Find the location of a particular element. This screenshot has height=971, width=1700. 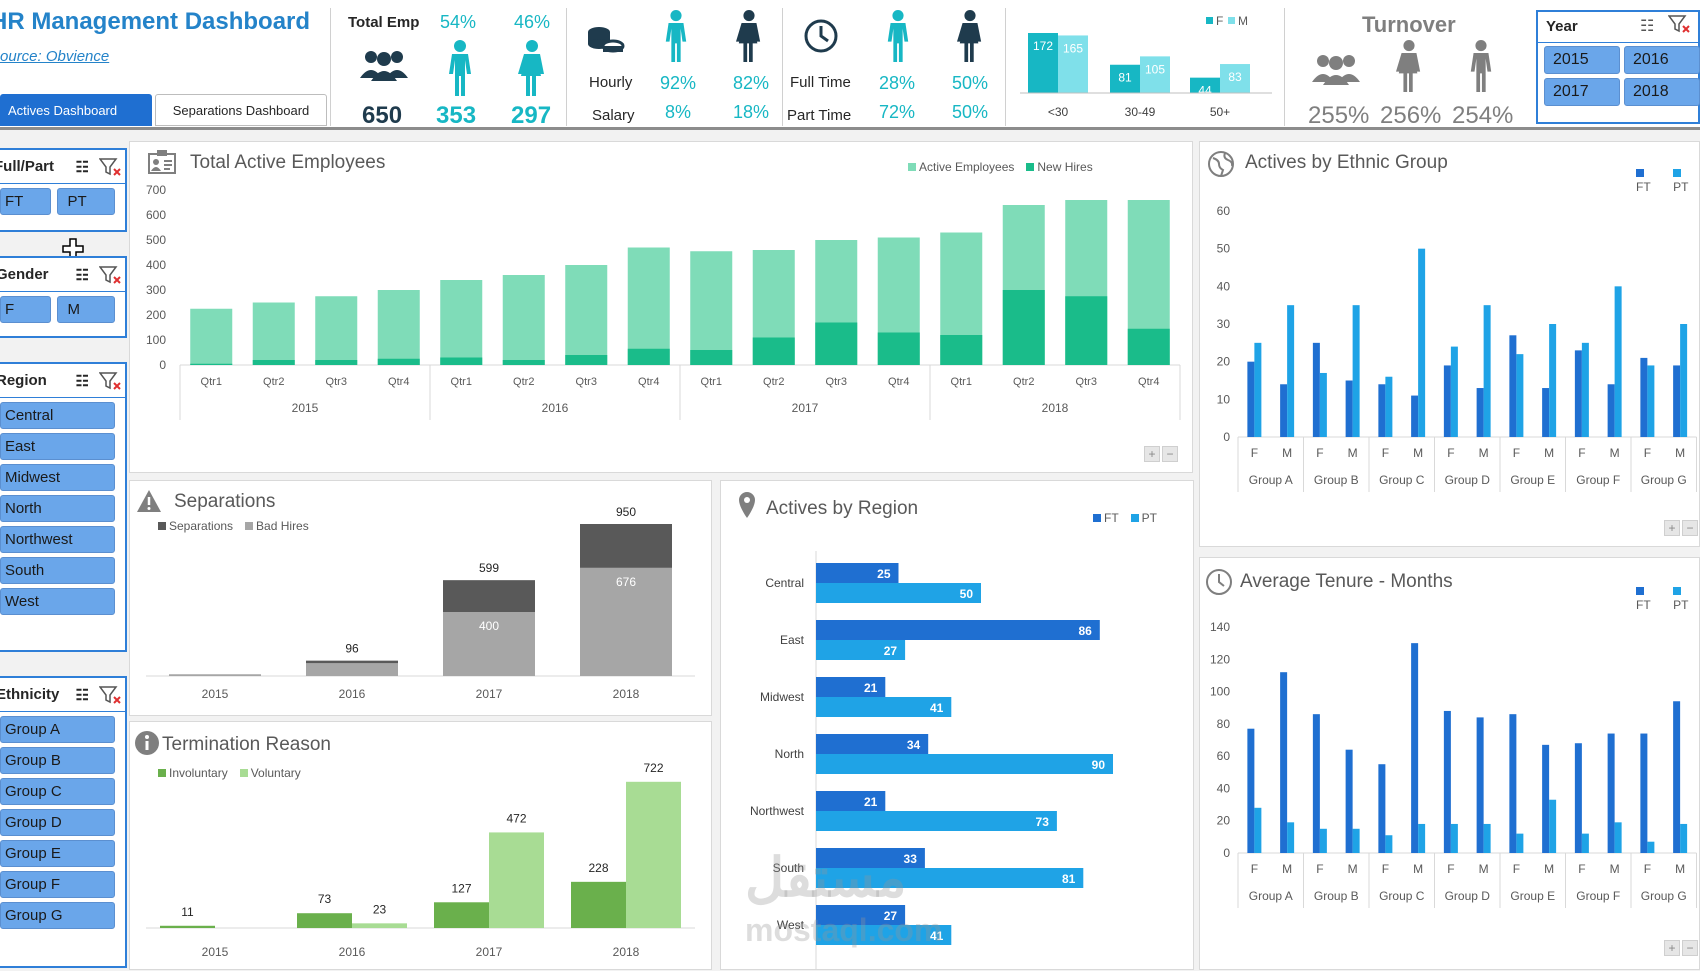

y-tick-label: 50 is located at coordinates (1224, 249).